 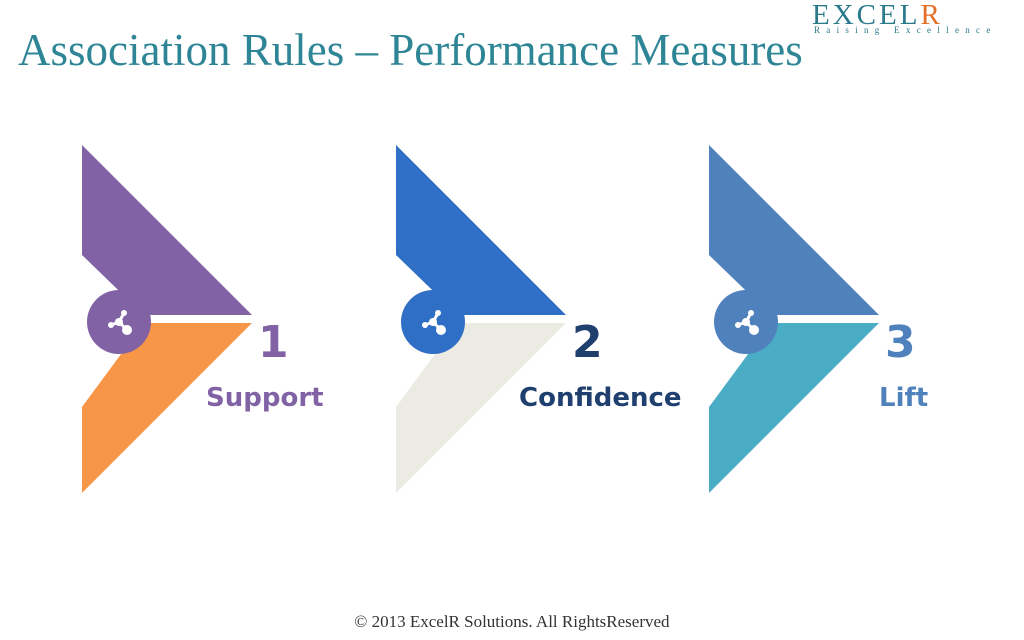 What do you see at coordinates (866, 15) in the screenshot?
I see `logo-main-text: EXCEL` at bounding box center [866, 15].